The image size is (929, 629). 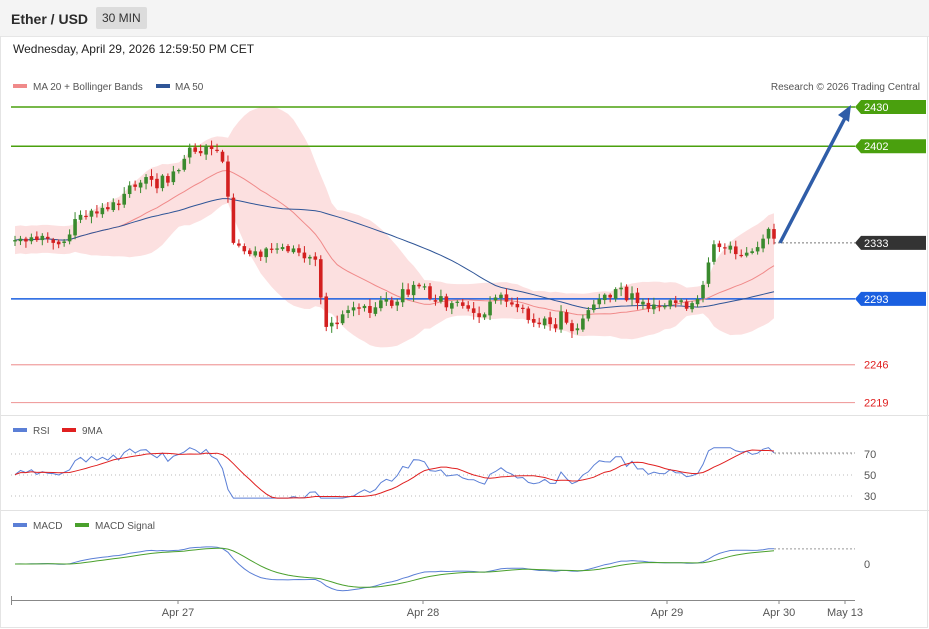 I want to click on rsi-line, so click(x=394, y=473).